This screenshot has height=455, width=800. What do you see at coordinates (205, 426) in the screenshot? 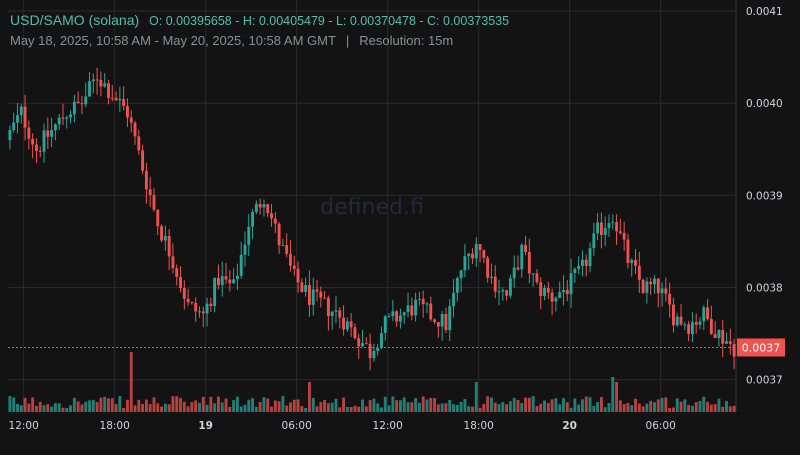
I see `time-tick-label: 19` at bounding box center [205, 426].